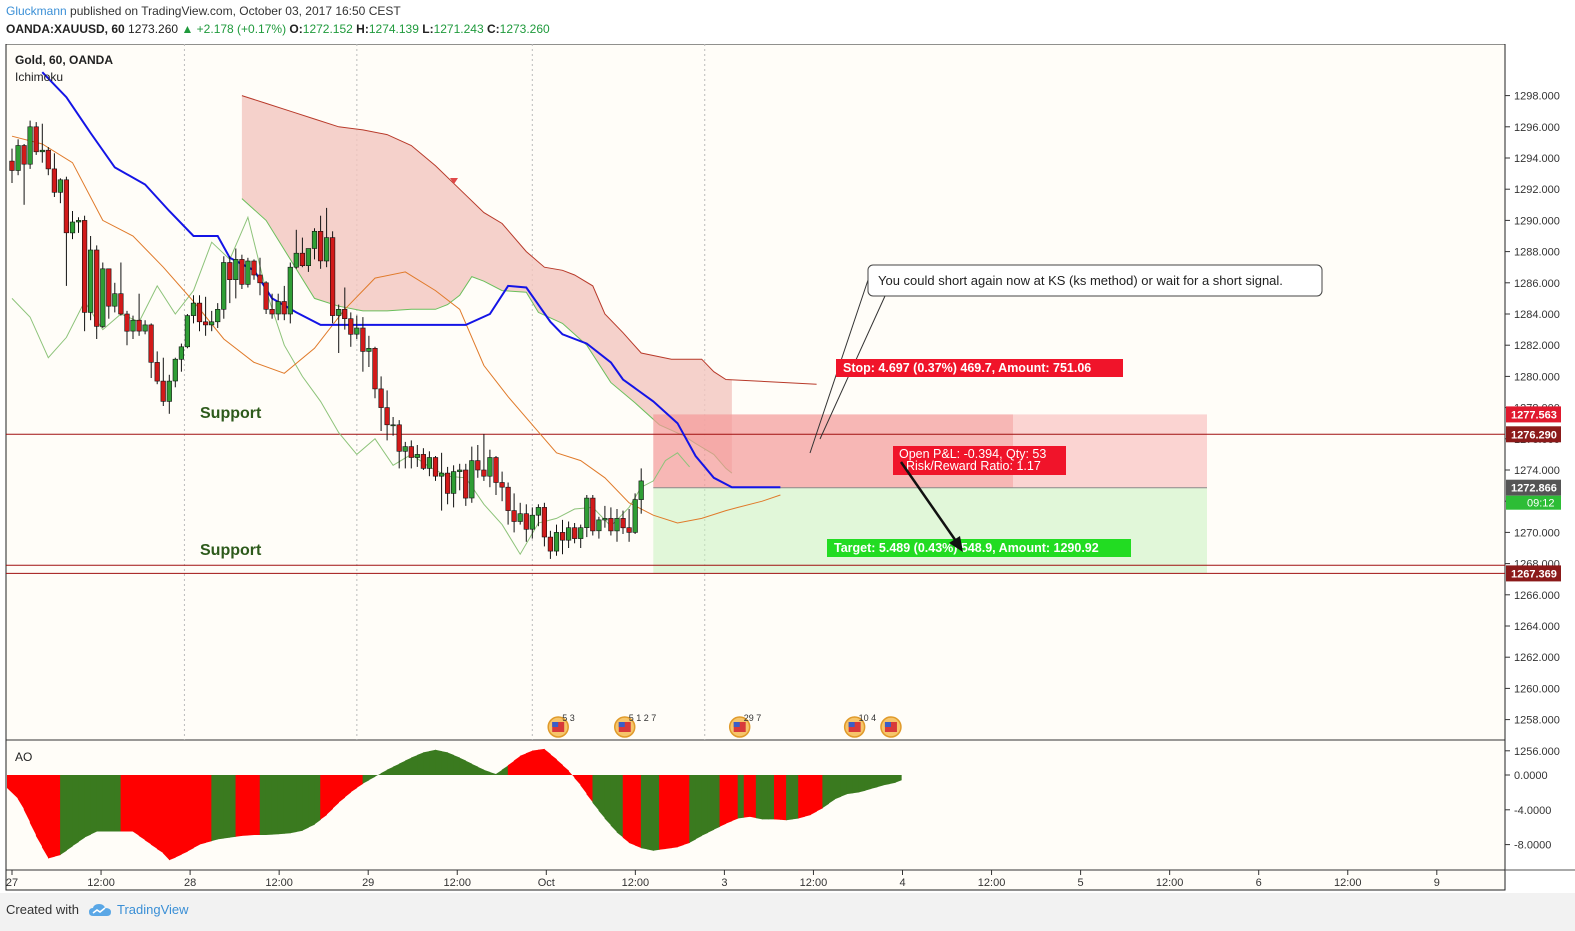 The image size is (1575, 931). What do you see at coordinates (187, 29) in the screenshot?
I see `up-arrow-icon: ▲` at bounding box center [187, 29].